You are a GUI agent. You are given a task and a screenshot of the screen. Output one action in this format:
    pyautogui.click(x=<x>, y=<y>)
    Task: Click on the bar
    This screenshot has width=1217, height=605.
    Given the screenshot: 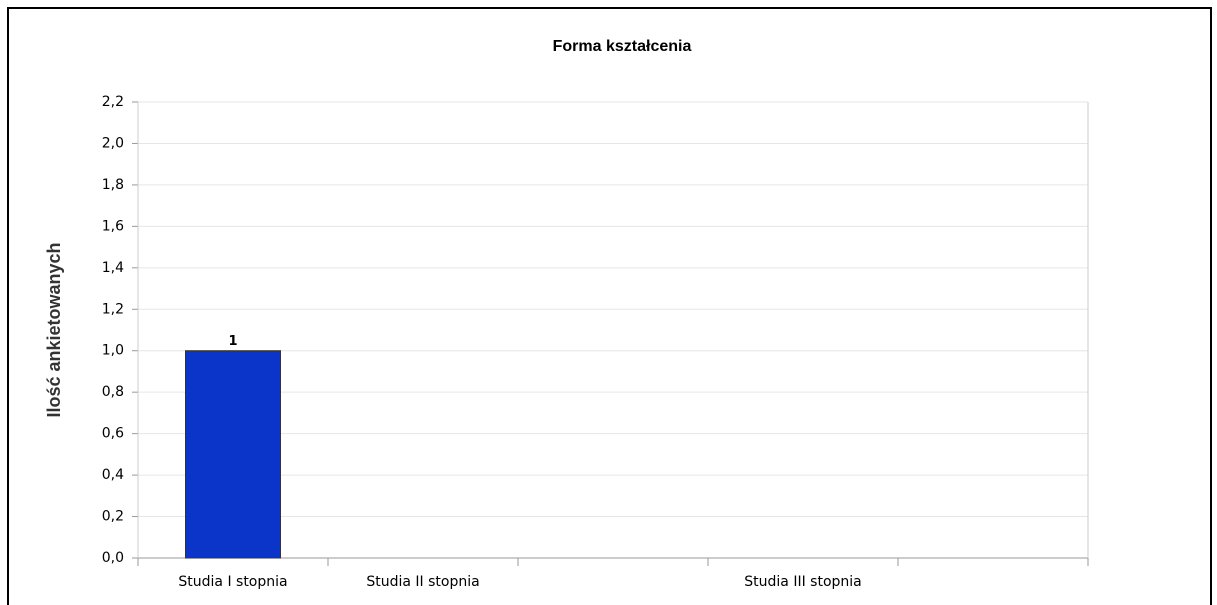 What is the action you would take?
    pyautogui.click(x=233, y=454)
    